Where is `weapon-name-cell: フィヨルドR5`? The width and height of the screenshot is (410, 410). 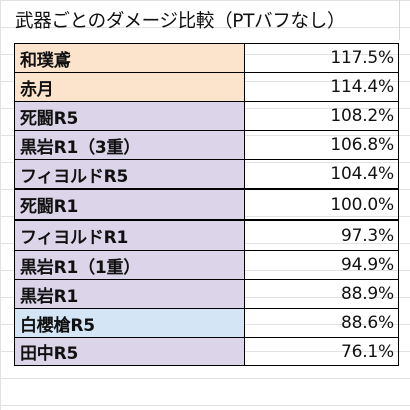
weapon-name-cell: フィヨルドR5 is located at coordinates (130, 174).